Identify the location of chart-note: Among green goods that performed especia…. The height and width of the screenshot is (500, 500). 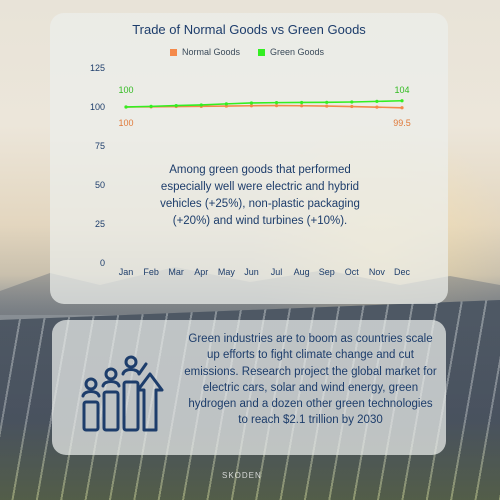
(260, 195).